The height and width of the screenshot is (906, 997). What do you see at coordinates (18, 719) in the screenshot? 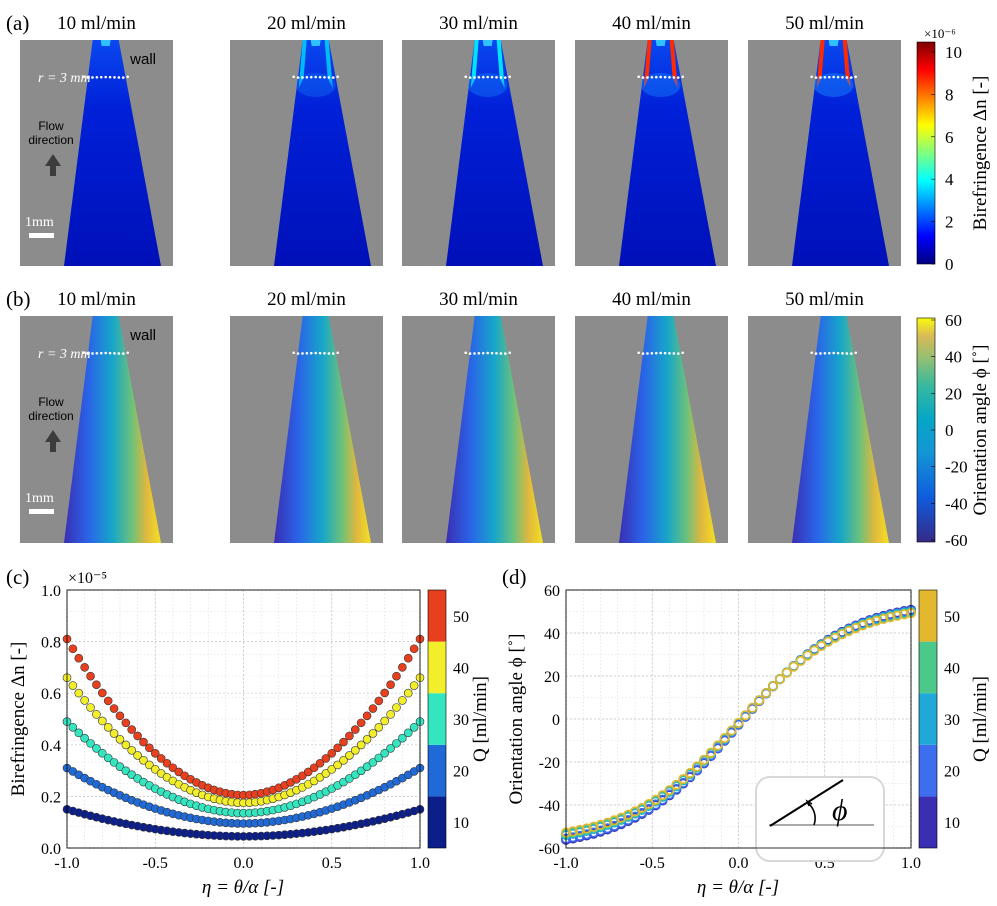
I see `plot-c-ylabel: Birefringence Δn [-]` at bounding box center [18, 719].